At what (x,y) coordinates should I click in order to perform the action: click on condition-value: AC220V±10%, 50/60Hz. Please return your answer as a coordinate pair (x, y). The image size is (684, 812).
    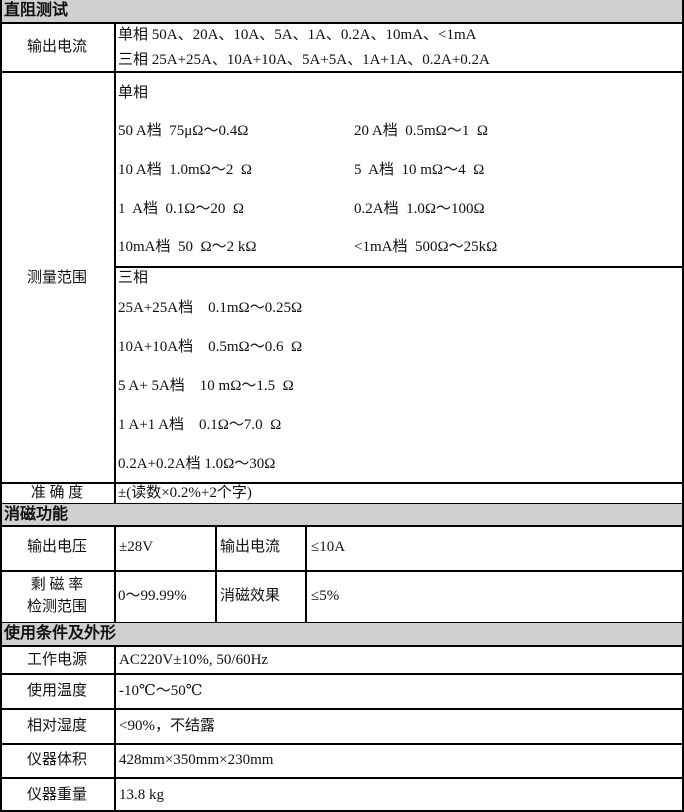
    Looking at the image, I should click on (194, 660).